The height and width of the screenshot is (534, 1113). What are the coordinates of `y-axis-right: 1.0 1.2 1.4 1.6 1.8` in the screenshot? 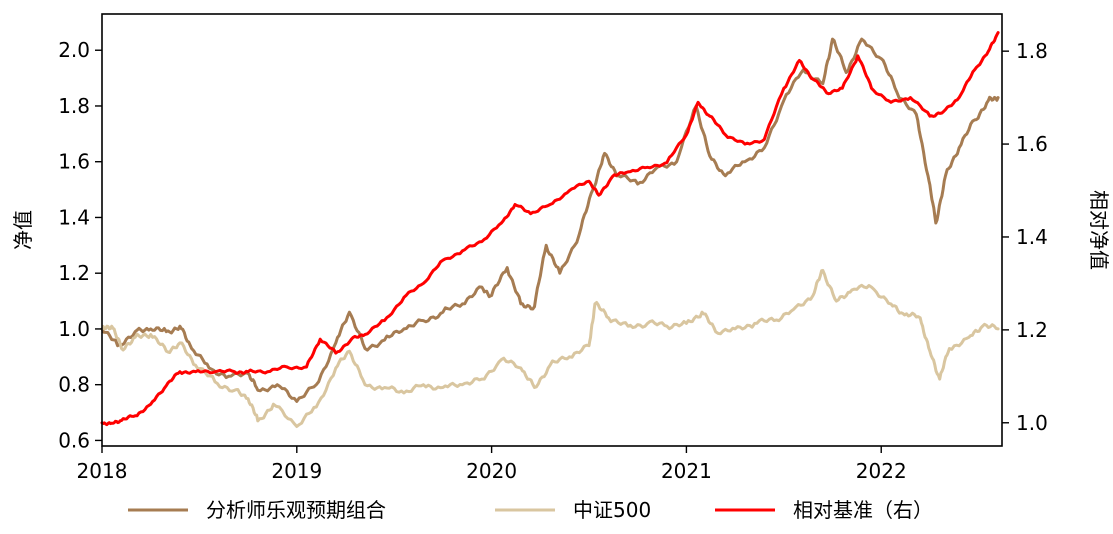 It's located at (1025, 237).